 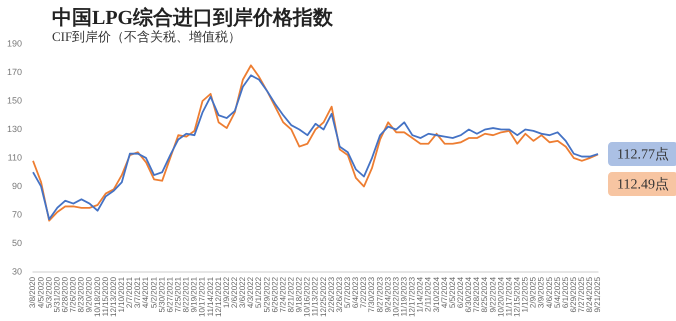 What do you see at coordinates (379, 294) in the screenshot?
I see `x-tick-label: 8/27/2023` at bounding box center [379, 294].